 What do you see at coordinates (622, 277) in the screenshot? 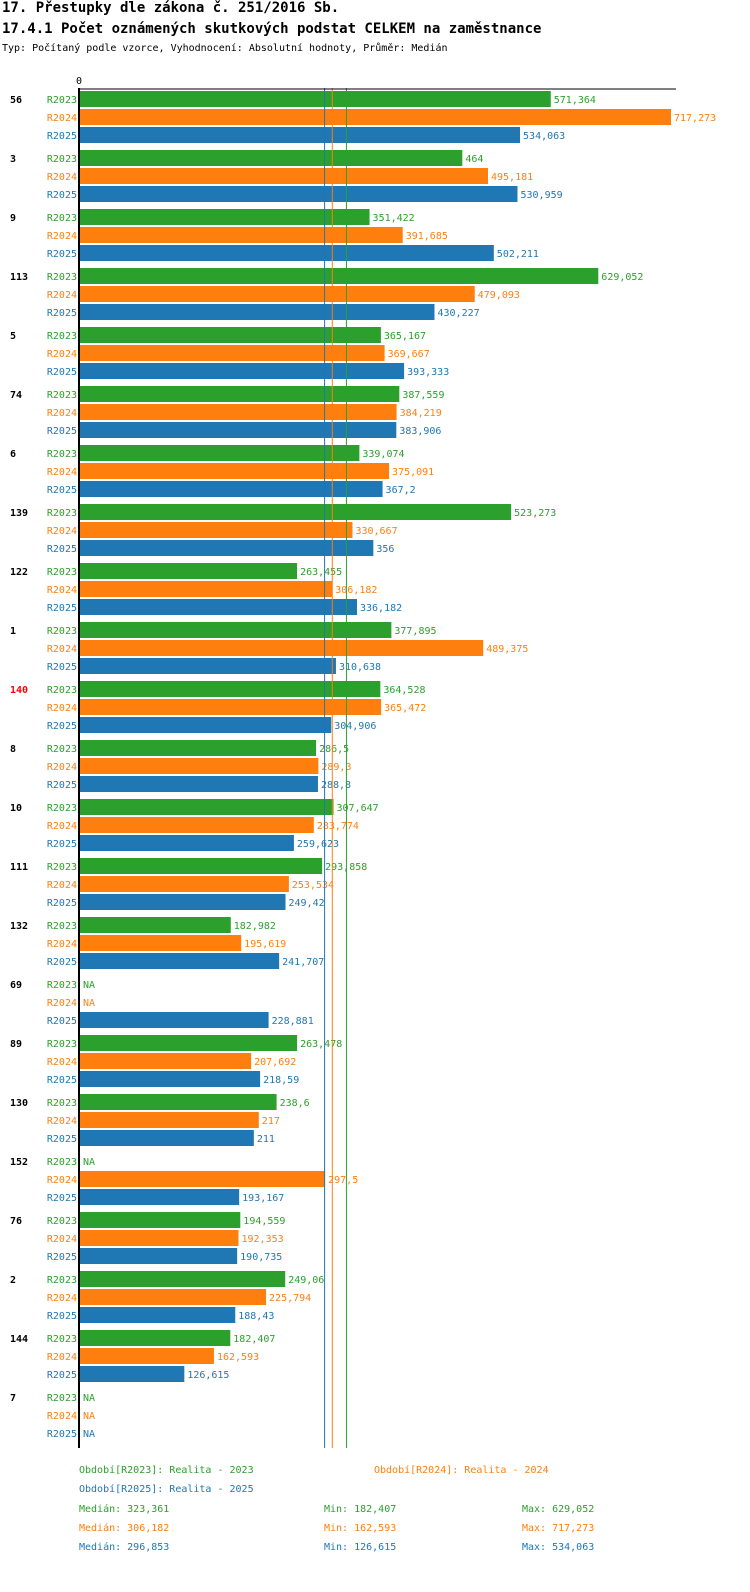
I see `value-label: 629,052` at bounding box center [622, 277].